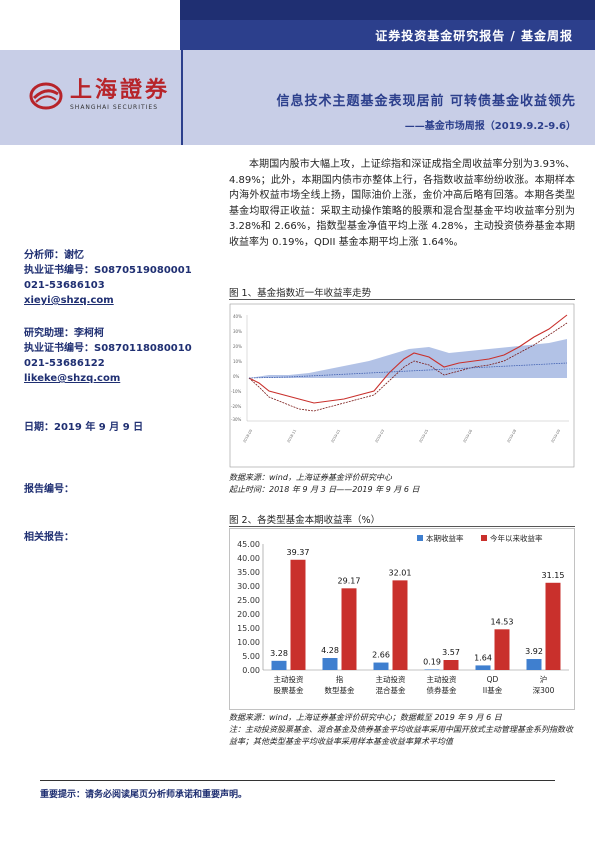  Describe the element at coordinates (251, 656) in the screenshot. I see `y-tick-label: 5.00` at that location.